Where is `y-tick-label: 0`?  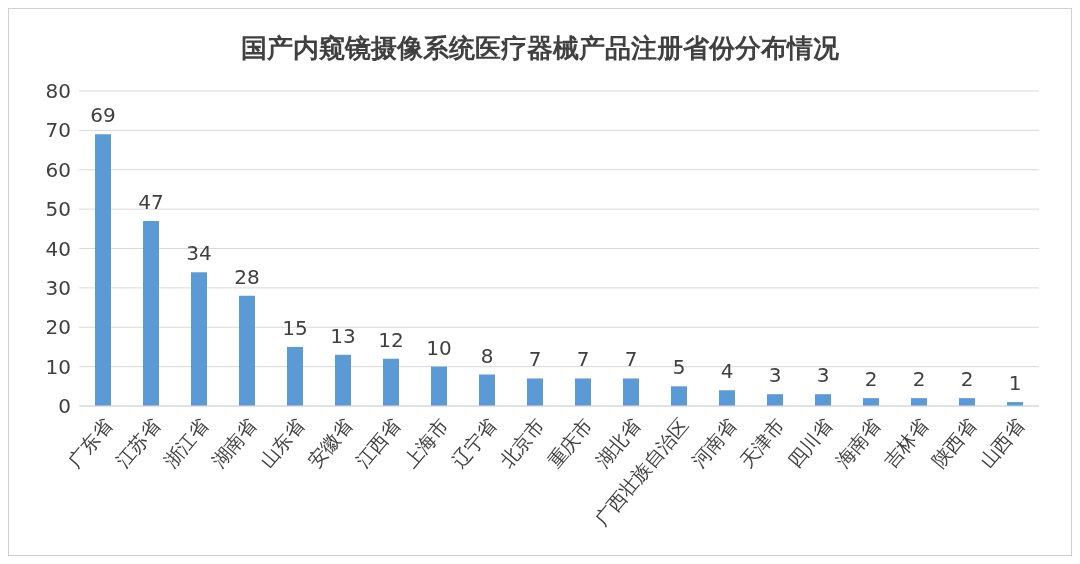 y-tick-label: 0 is located at coordinates (64, 406).